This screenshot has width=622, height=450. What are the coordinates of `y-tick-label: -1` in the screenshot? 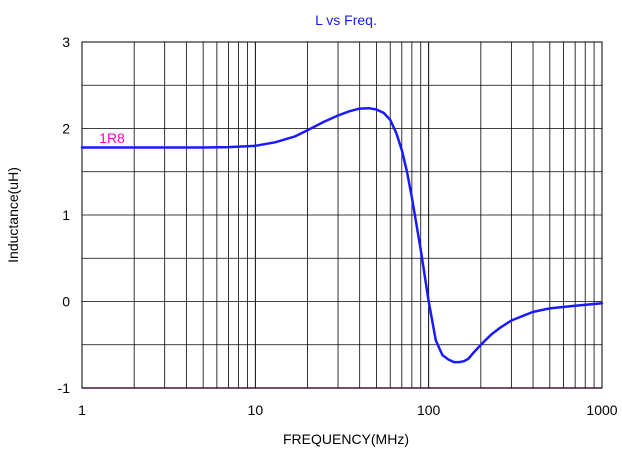 It's located at (64, 388).